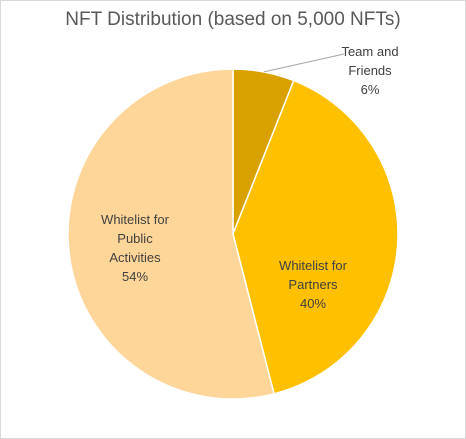 Image resolution: width=466 pixels, height=439 pixels. What do you see at coordinates (313, 284) in the screenshot?
I see `slice-label-2: Whitelist for Partners 40%` at bounding box center [313, 284].